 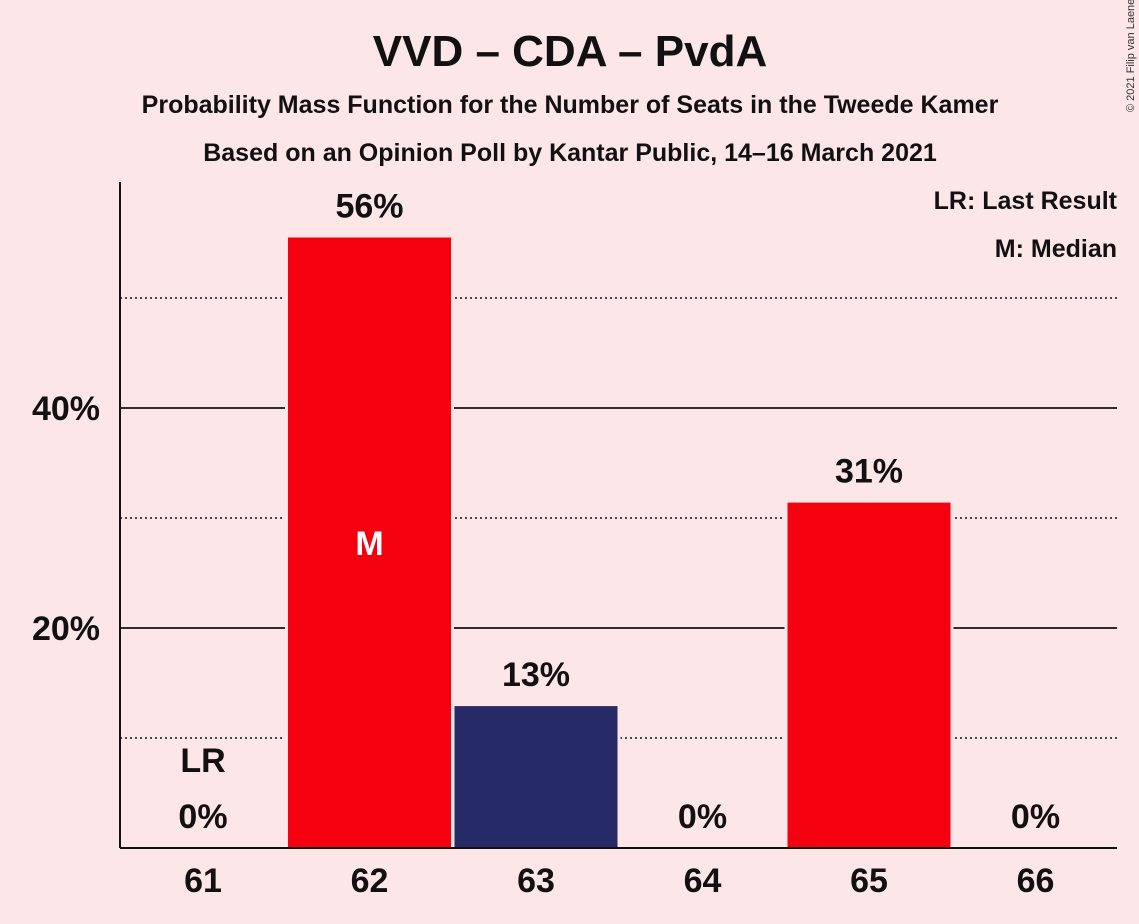 I want to click on chart-title: VVD – CDA – PvdA, so click(x=570, y=51).